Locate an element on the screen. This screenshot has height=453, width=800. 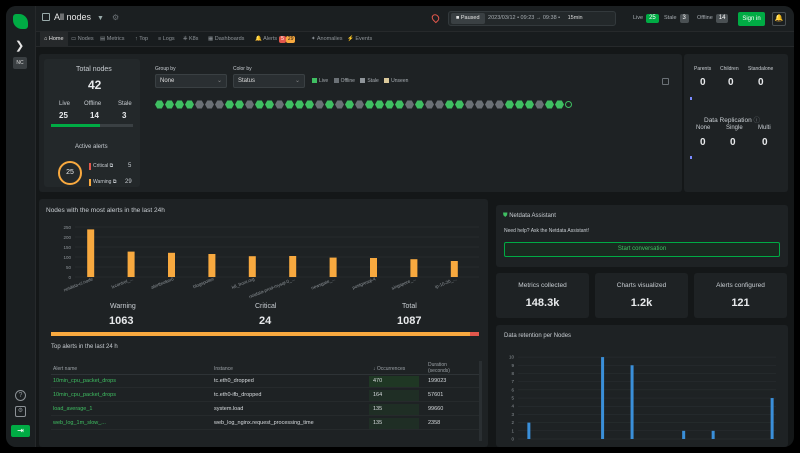
notifications-icon: 🔔 is located at coordinates (779, 19).